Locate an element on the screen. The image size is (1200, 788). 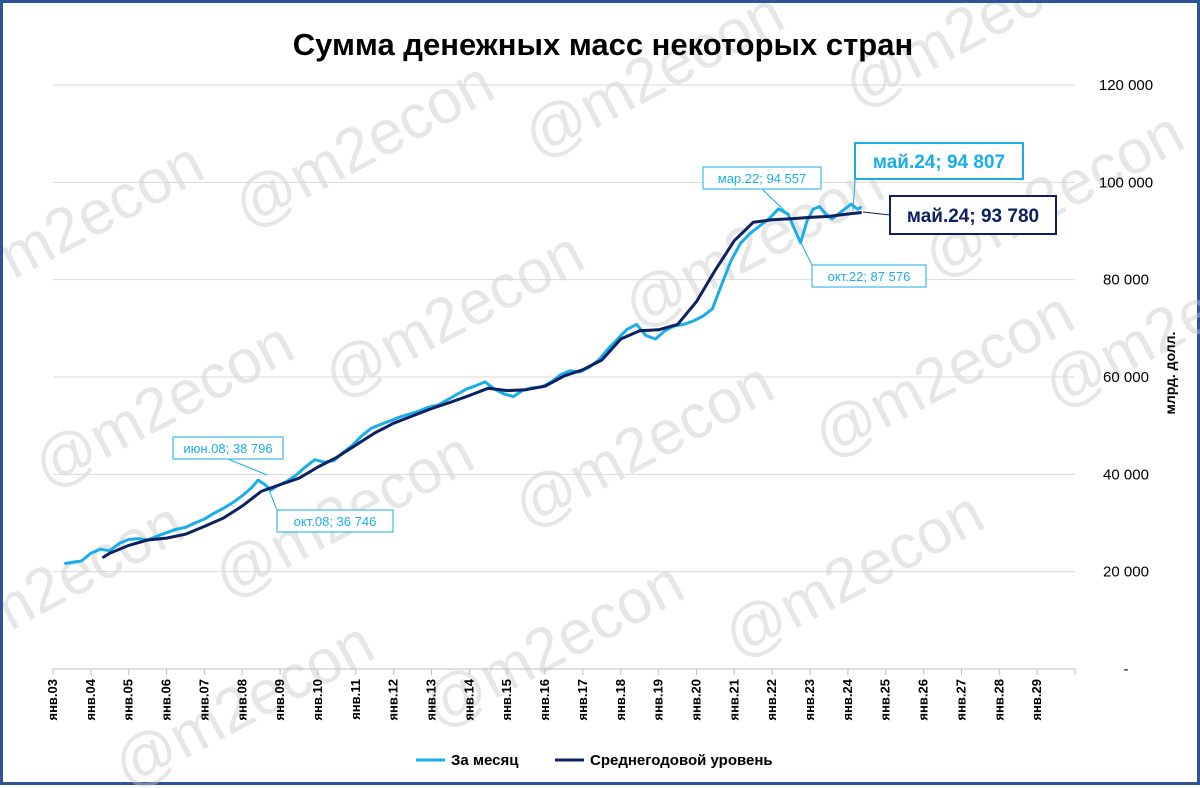
y-tick-label: 80 000 is located at coordinates (1126, 280).